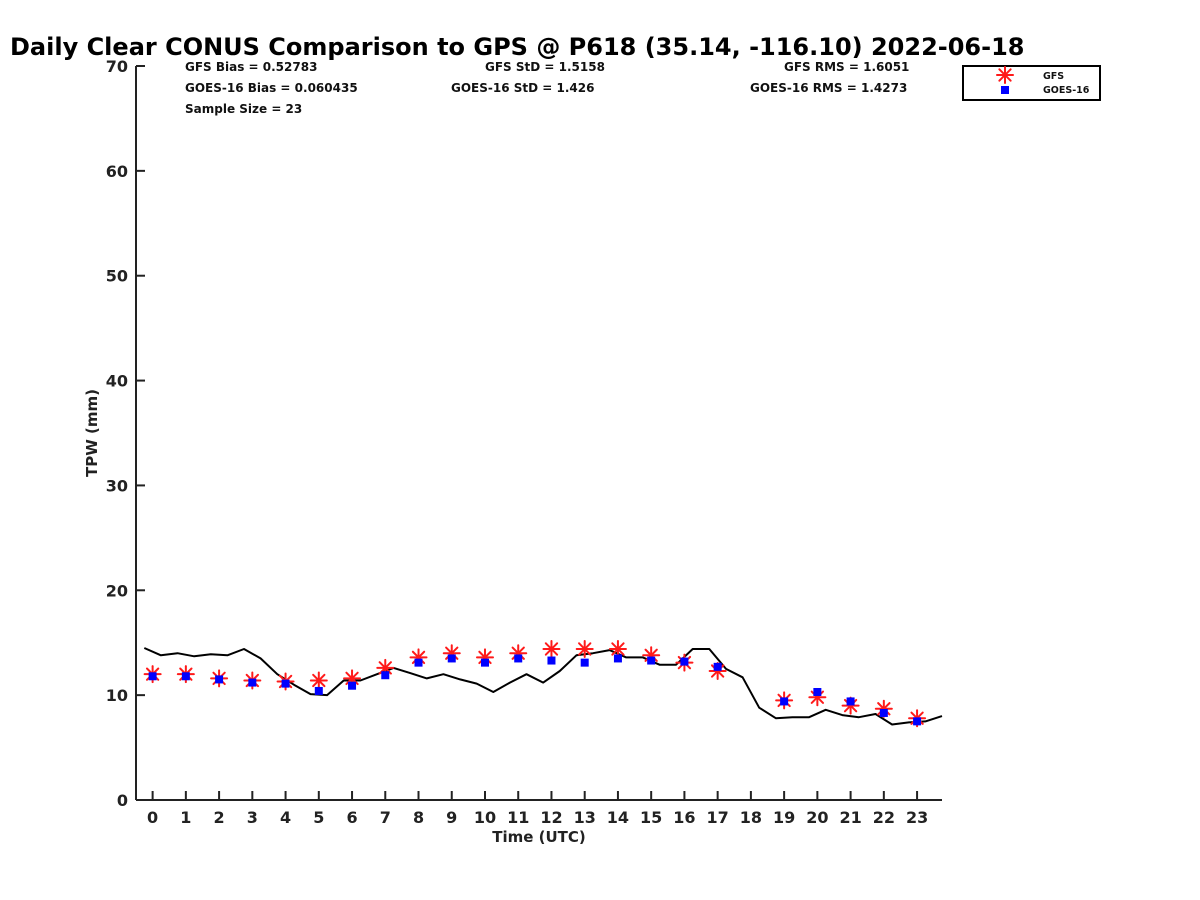  What do you see at coordinates (385, 817) in the screenshot?
I see `x-tick-label: 7` at bounding box center [385, 817].